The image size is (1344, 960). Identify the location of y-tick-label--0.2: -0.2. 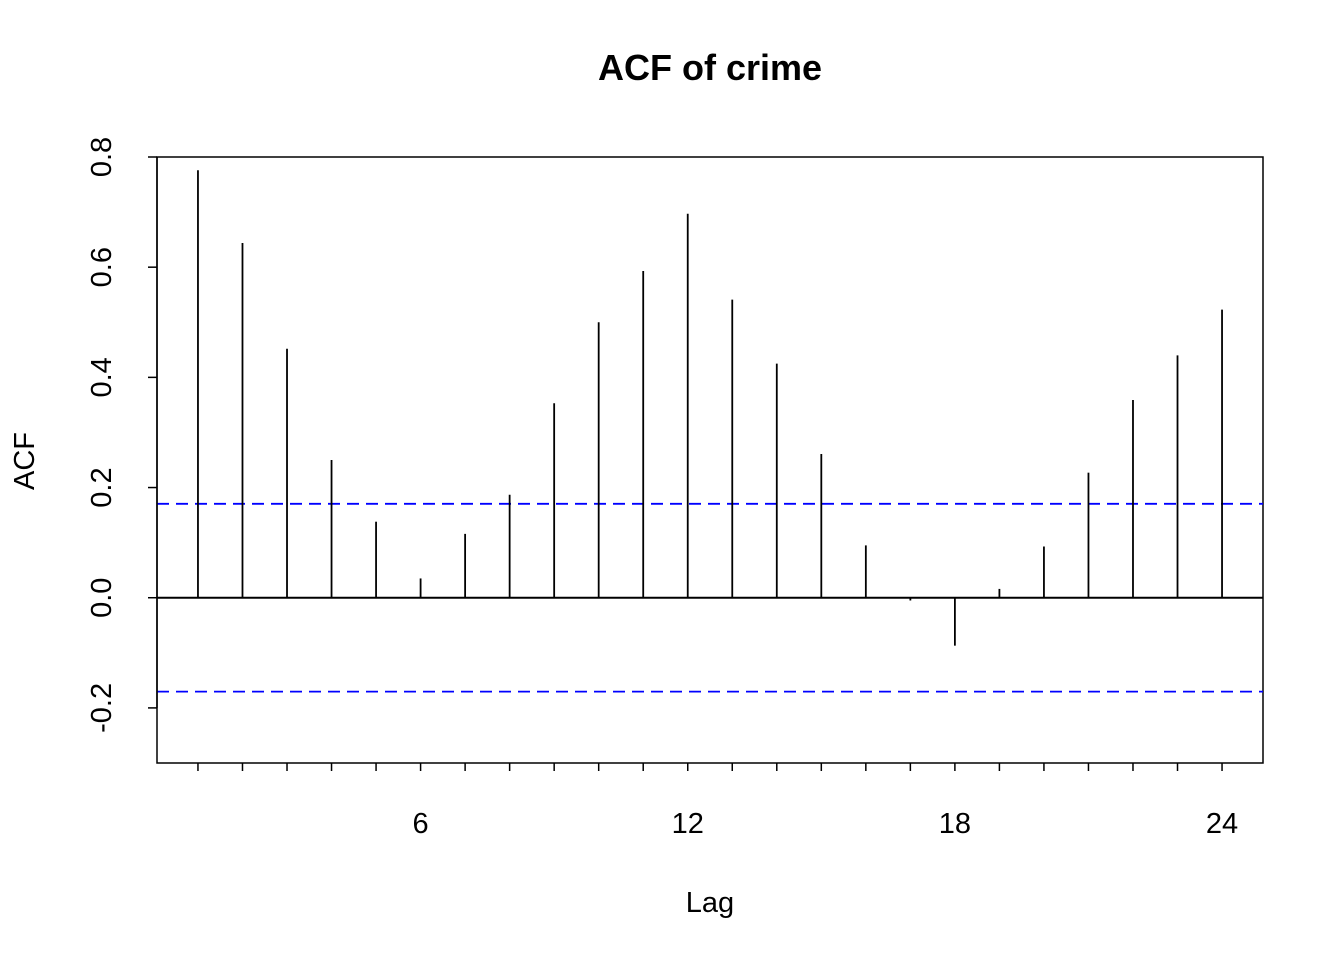
(102, 708).